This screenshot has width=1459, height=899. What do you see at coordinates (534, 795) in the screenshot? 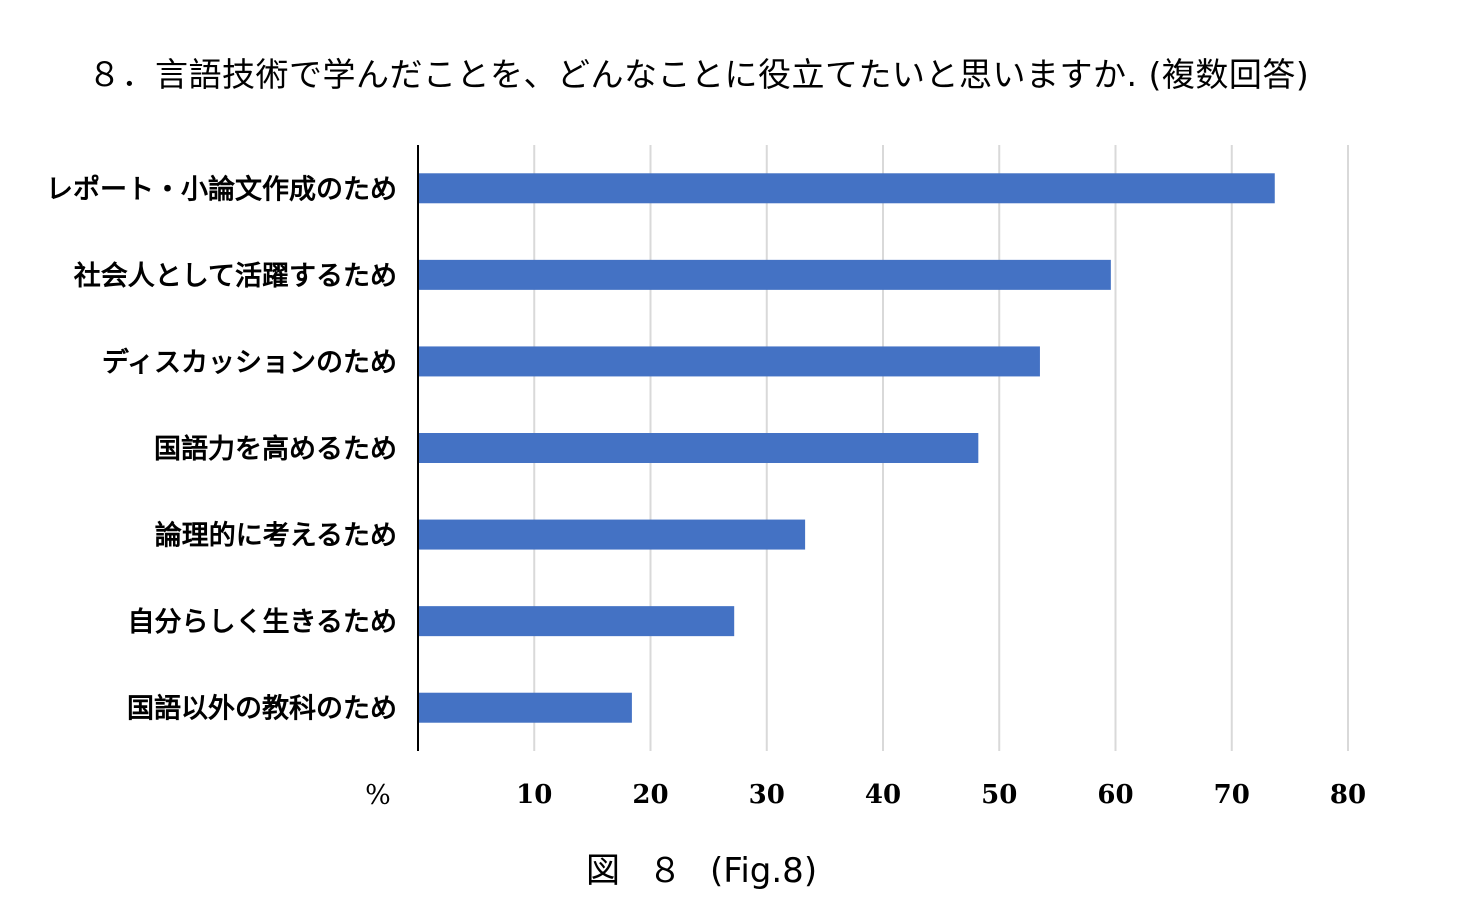
I see `x-tick-label: 10` at bounding box center [534, 795].